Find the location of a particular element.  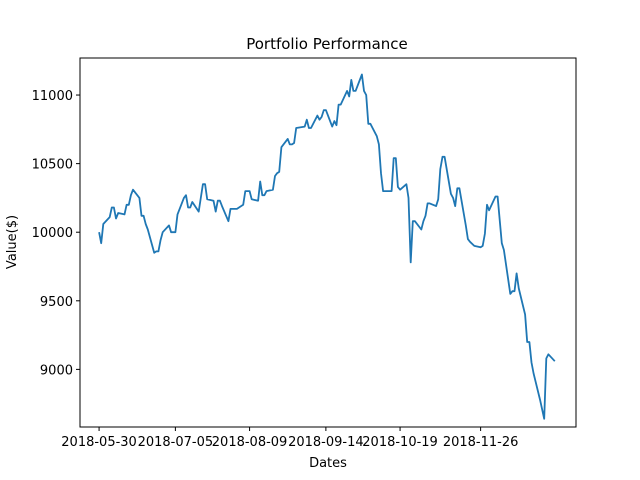

x-tick-label: 2018-10-19 is located at coordinates (400, 442).